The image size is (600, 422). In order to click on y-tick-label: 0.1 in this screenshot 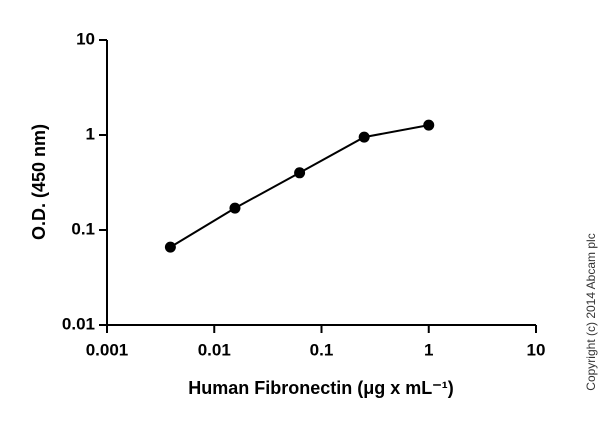, I will do `click(83, 228)`.